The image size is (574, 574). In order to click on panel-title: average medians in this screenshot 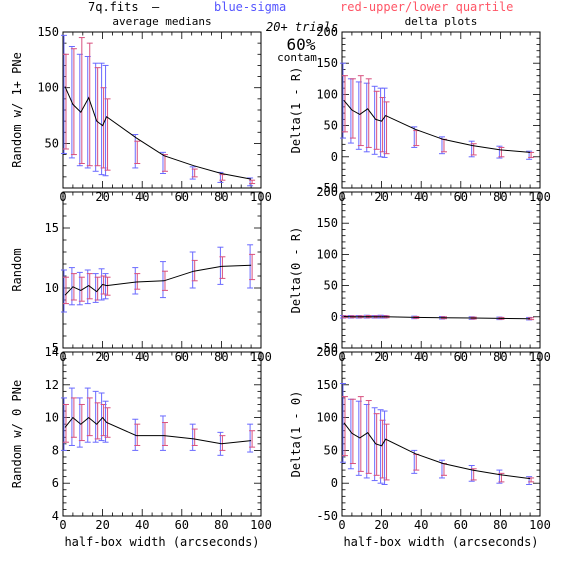, I will do `click(161, 21)`.